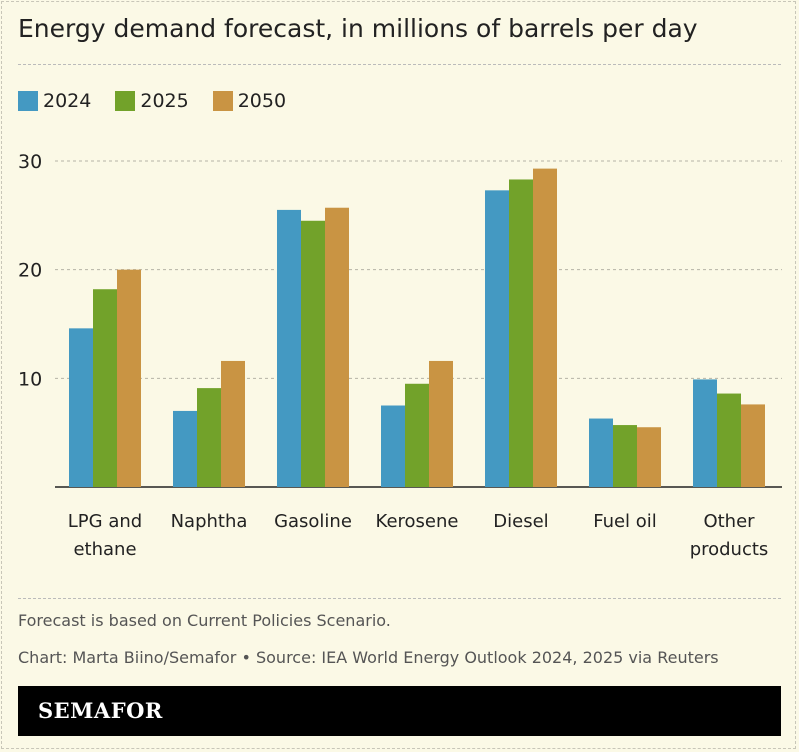  Describe the element at coordinates (105, 521) in the screenshot. I see `x-tick-label: LPG and` at that location.